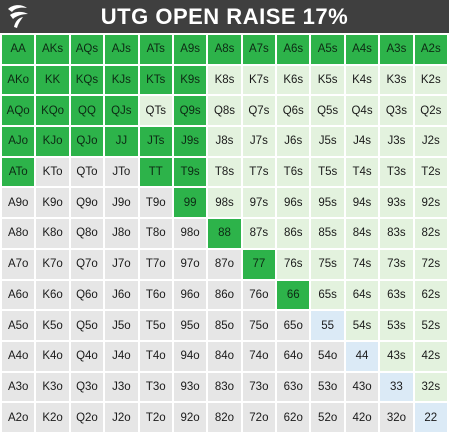 The height and width of the screenshot is (434, 449). I want to click on hand-cell-ajo: AJo, so click(18, 141).